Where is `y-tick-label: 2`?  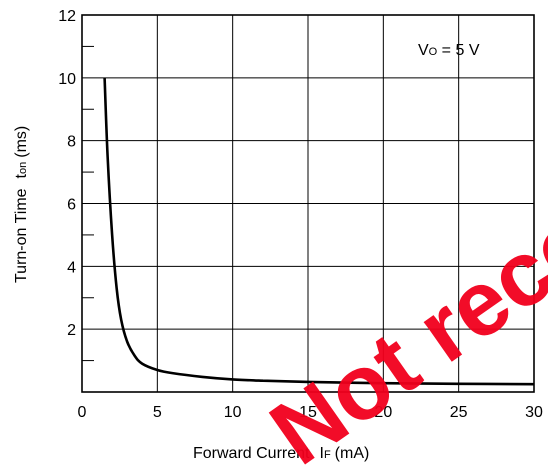
y-tick-label: 2 is located at coordinates (71, 330).